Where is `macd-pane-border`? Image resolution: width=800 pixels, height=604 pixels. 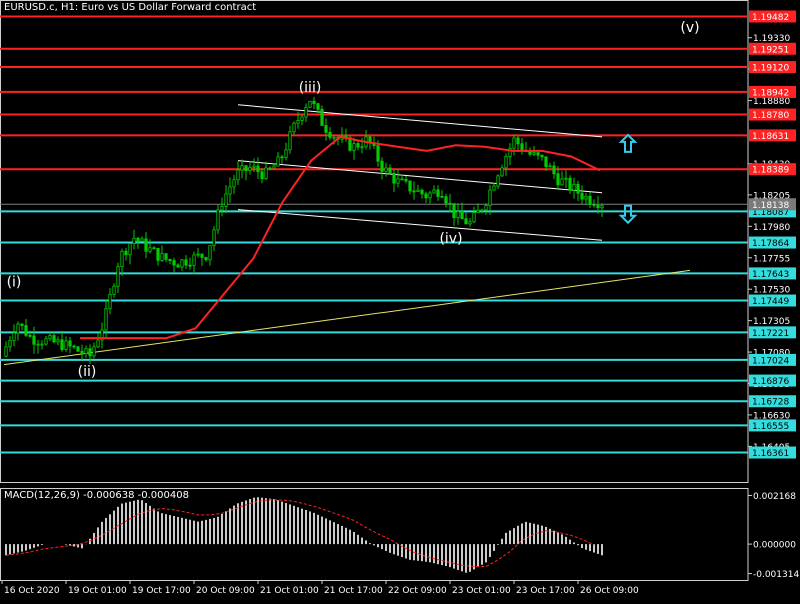
macd-pane-border is located at coordinates (374, 534).